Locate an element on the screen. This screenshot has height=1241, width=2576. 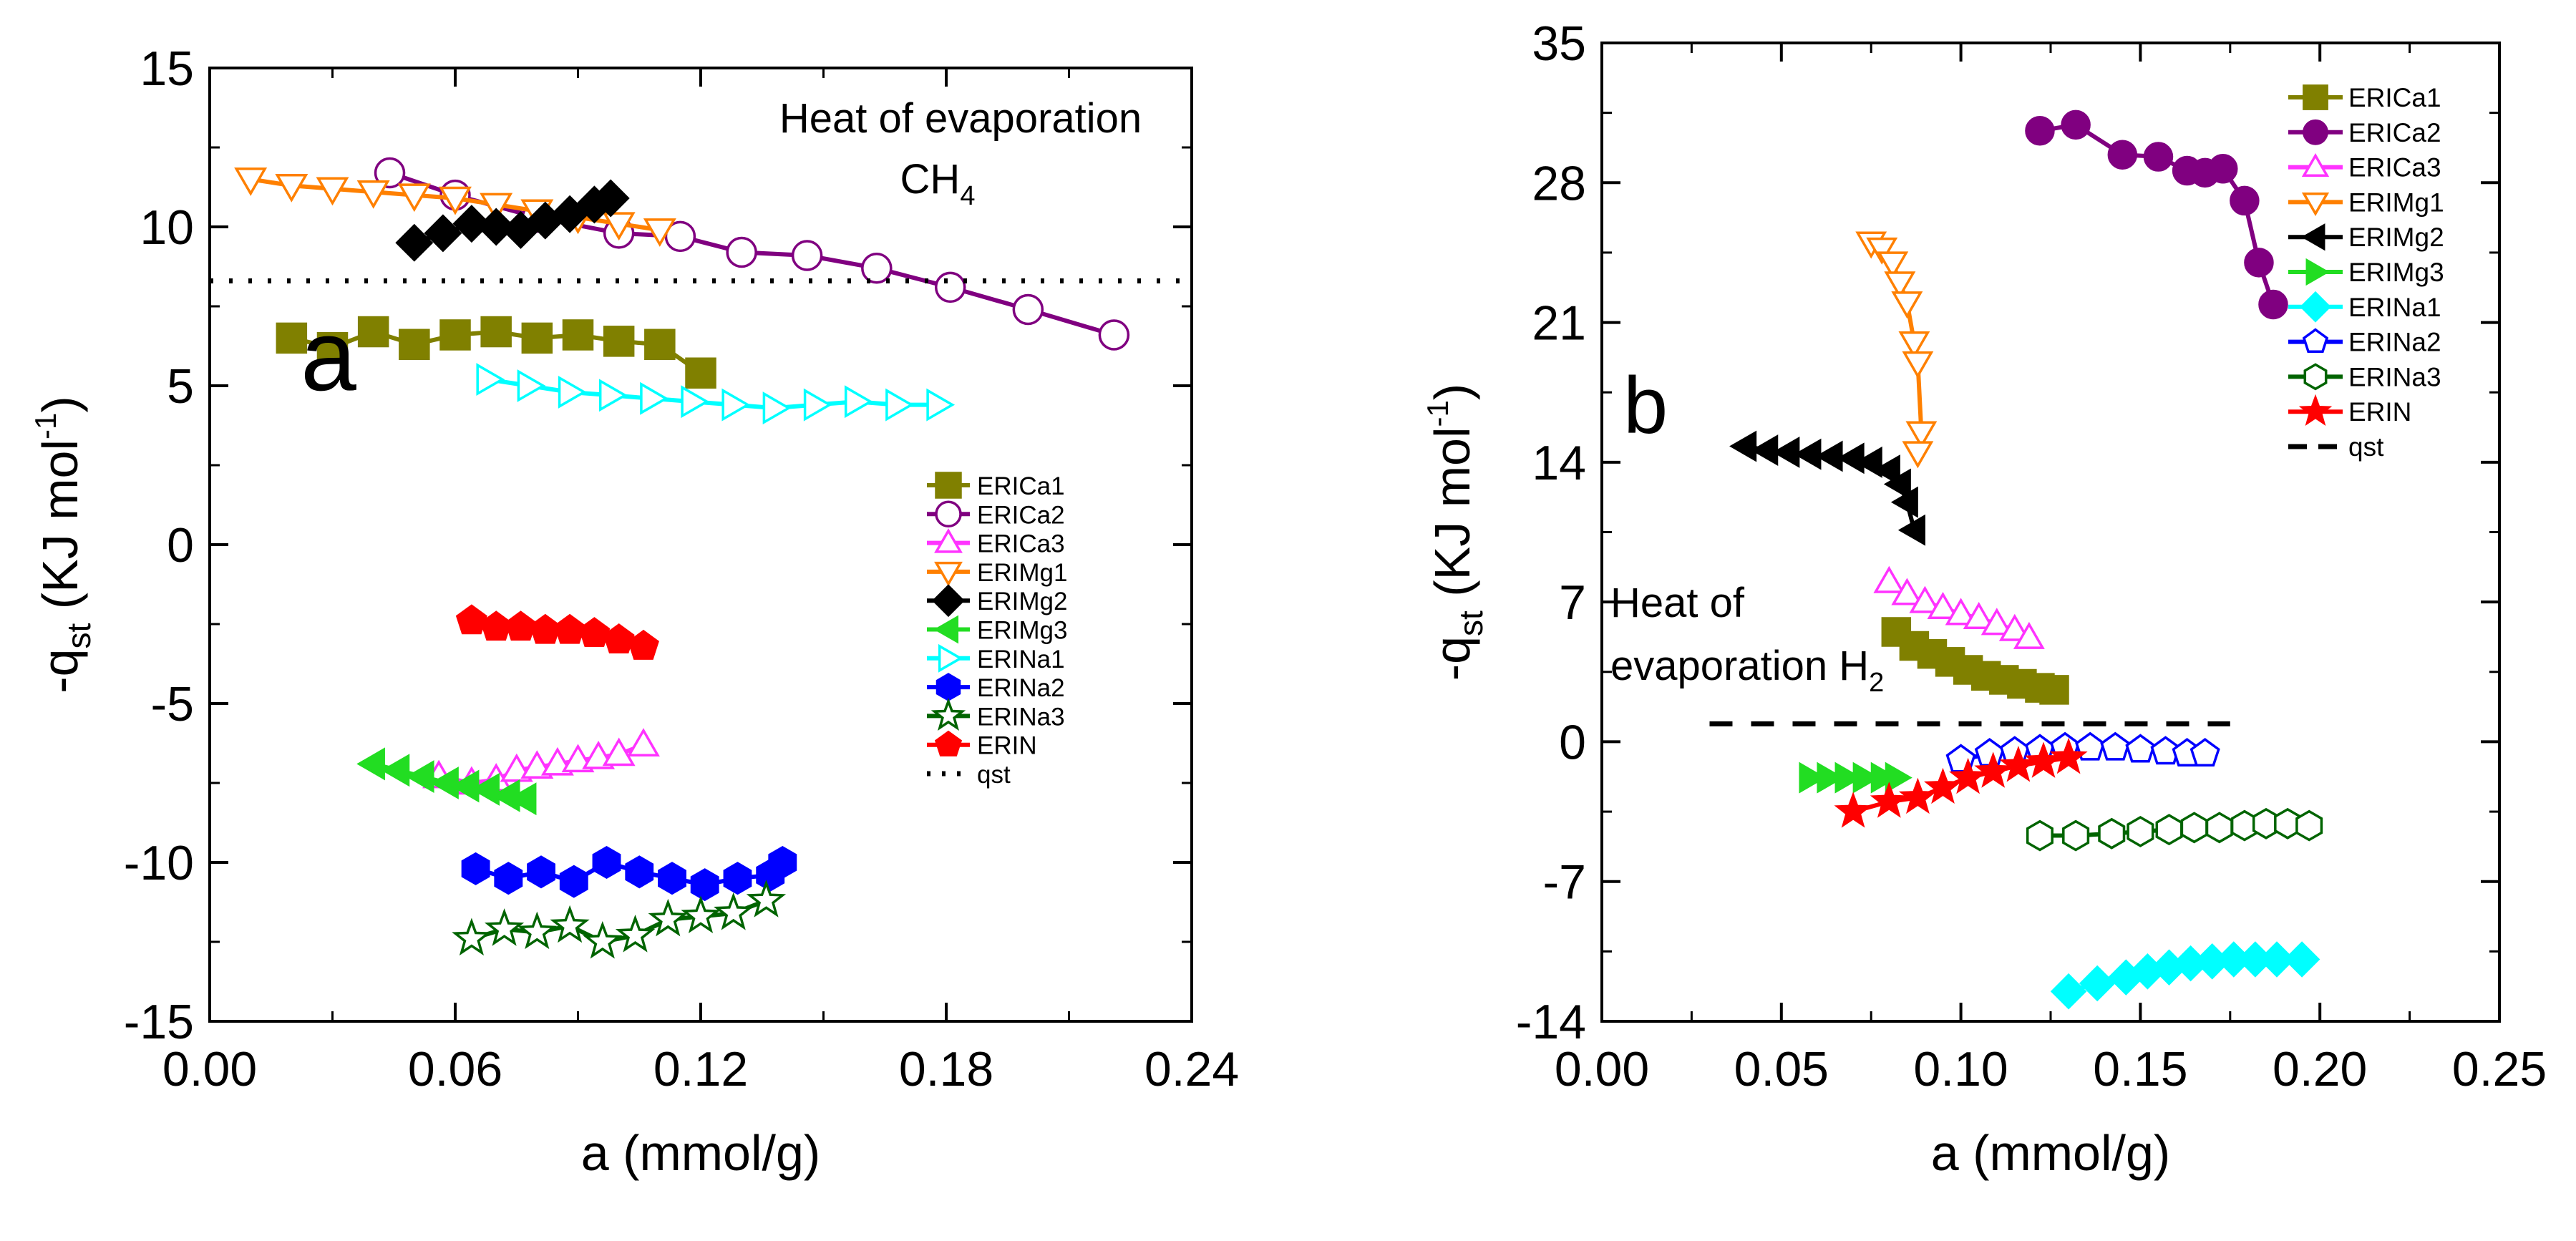
legend-entry-ERICa3: ERICa3 is located at coordinates (996, 543).